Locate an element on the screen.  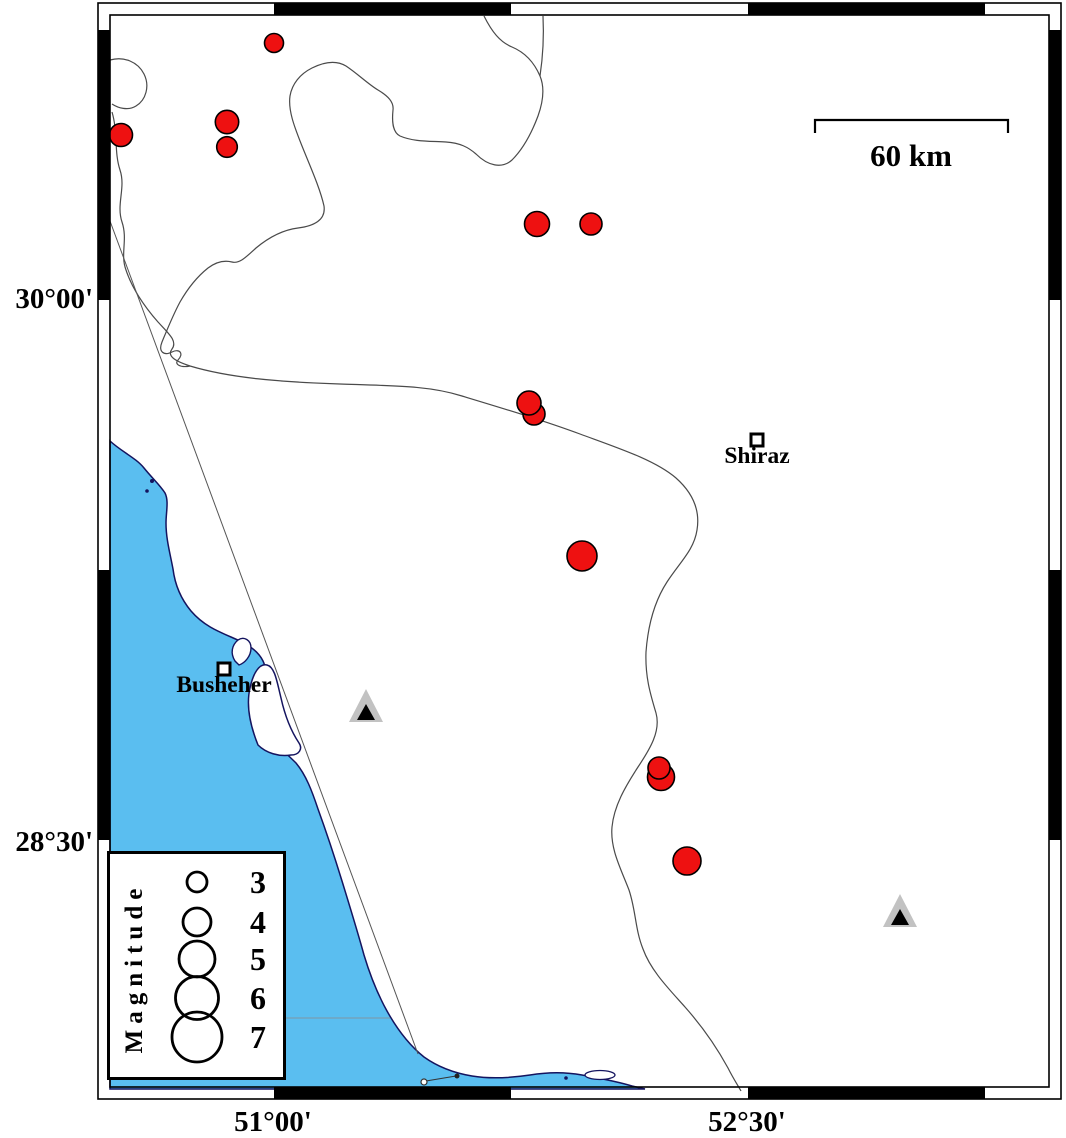
legend-magnitude-value: 4 is located at coordinates (258, 922).